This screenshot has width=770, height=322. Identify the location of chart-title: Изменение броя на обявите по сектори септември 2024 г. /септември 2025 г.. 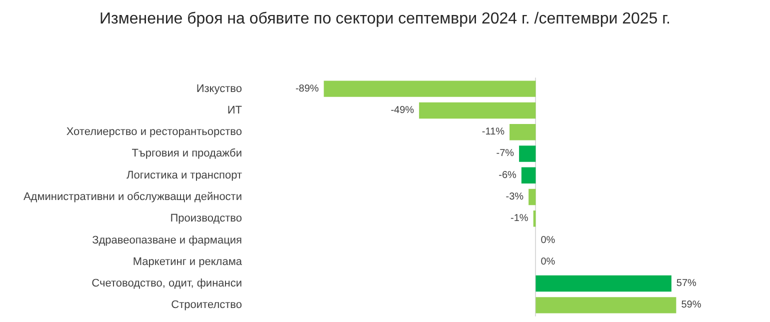
(385, 19).